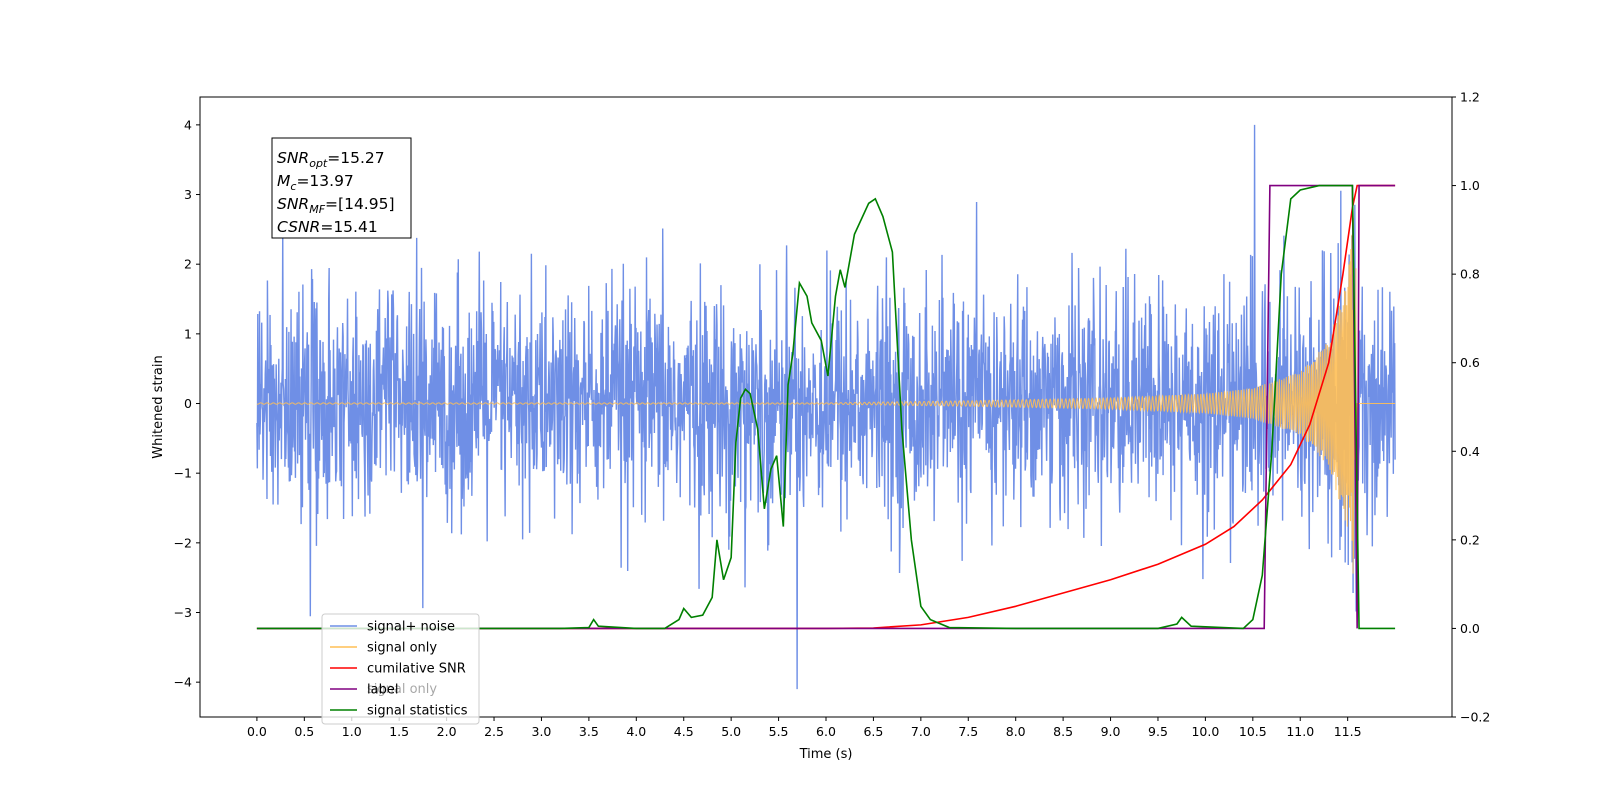 The image size is (1600, 800). What do you see at coordinates (417, 711) in the screenshot?
I see `legend-label: signal statistics` at bounding box center [417, 711].